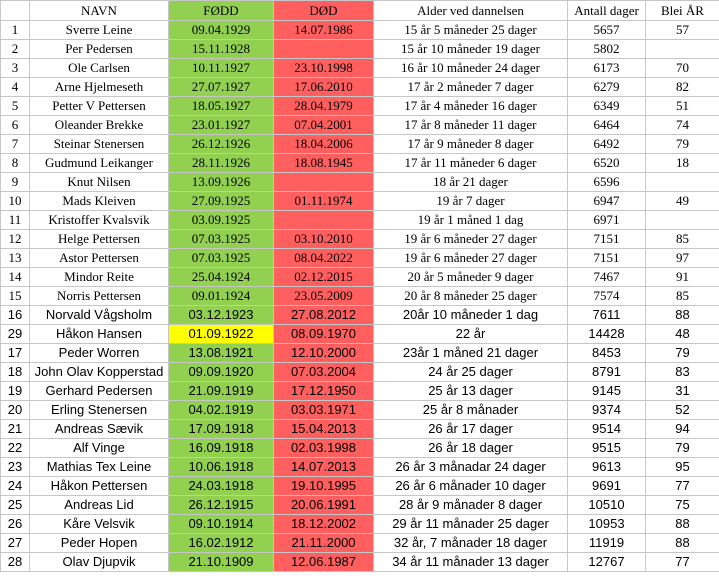 The image size is (719, 580). Describe the element at coordinates (99, 505) in the screenshot. I see `name-cell: Andreas Lid` at that location.